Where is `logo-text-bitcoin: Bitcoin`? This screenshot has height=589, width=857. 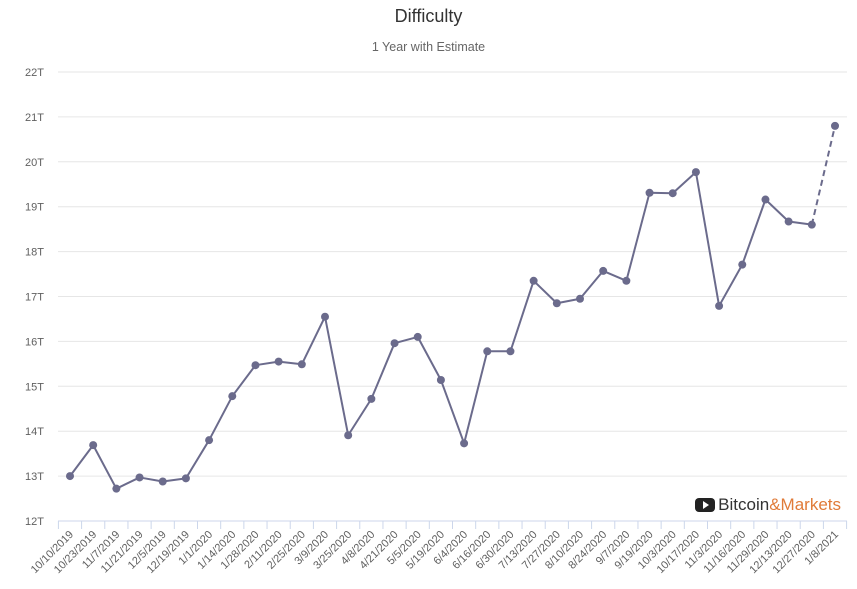
logo-text-bitcoin: Bitcoin is located at coordinates (744, 504).